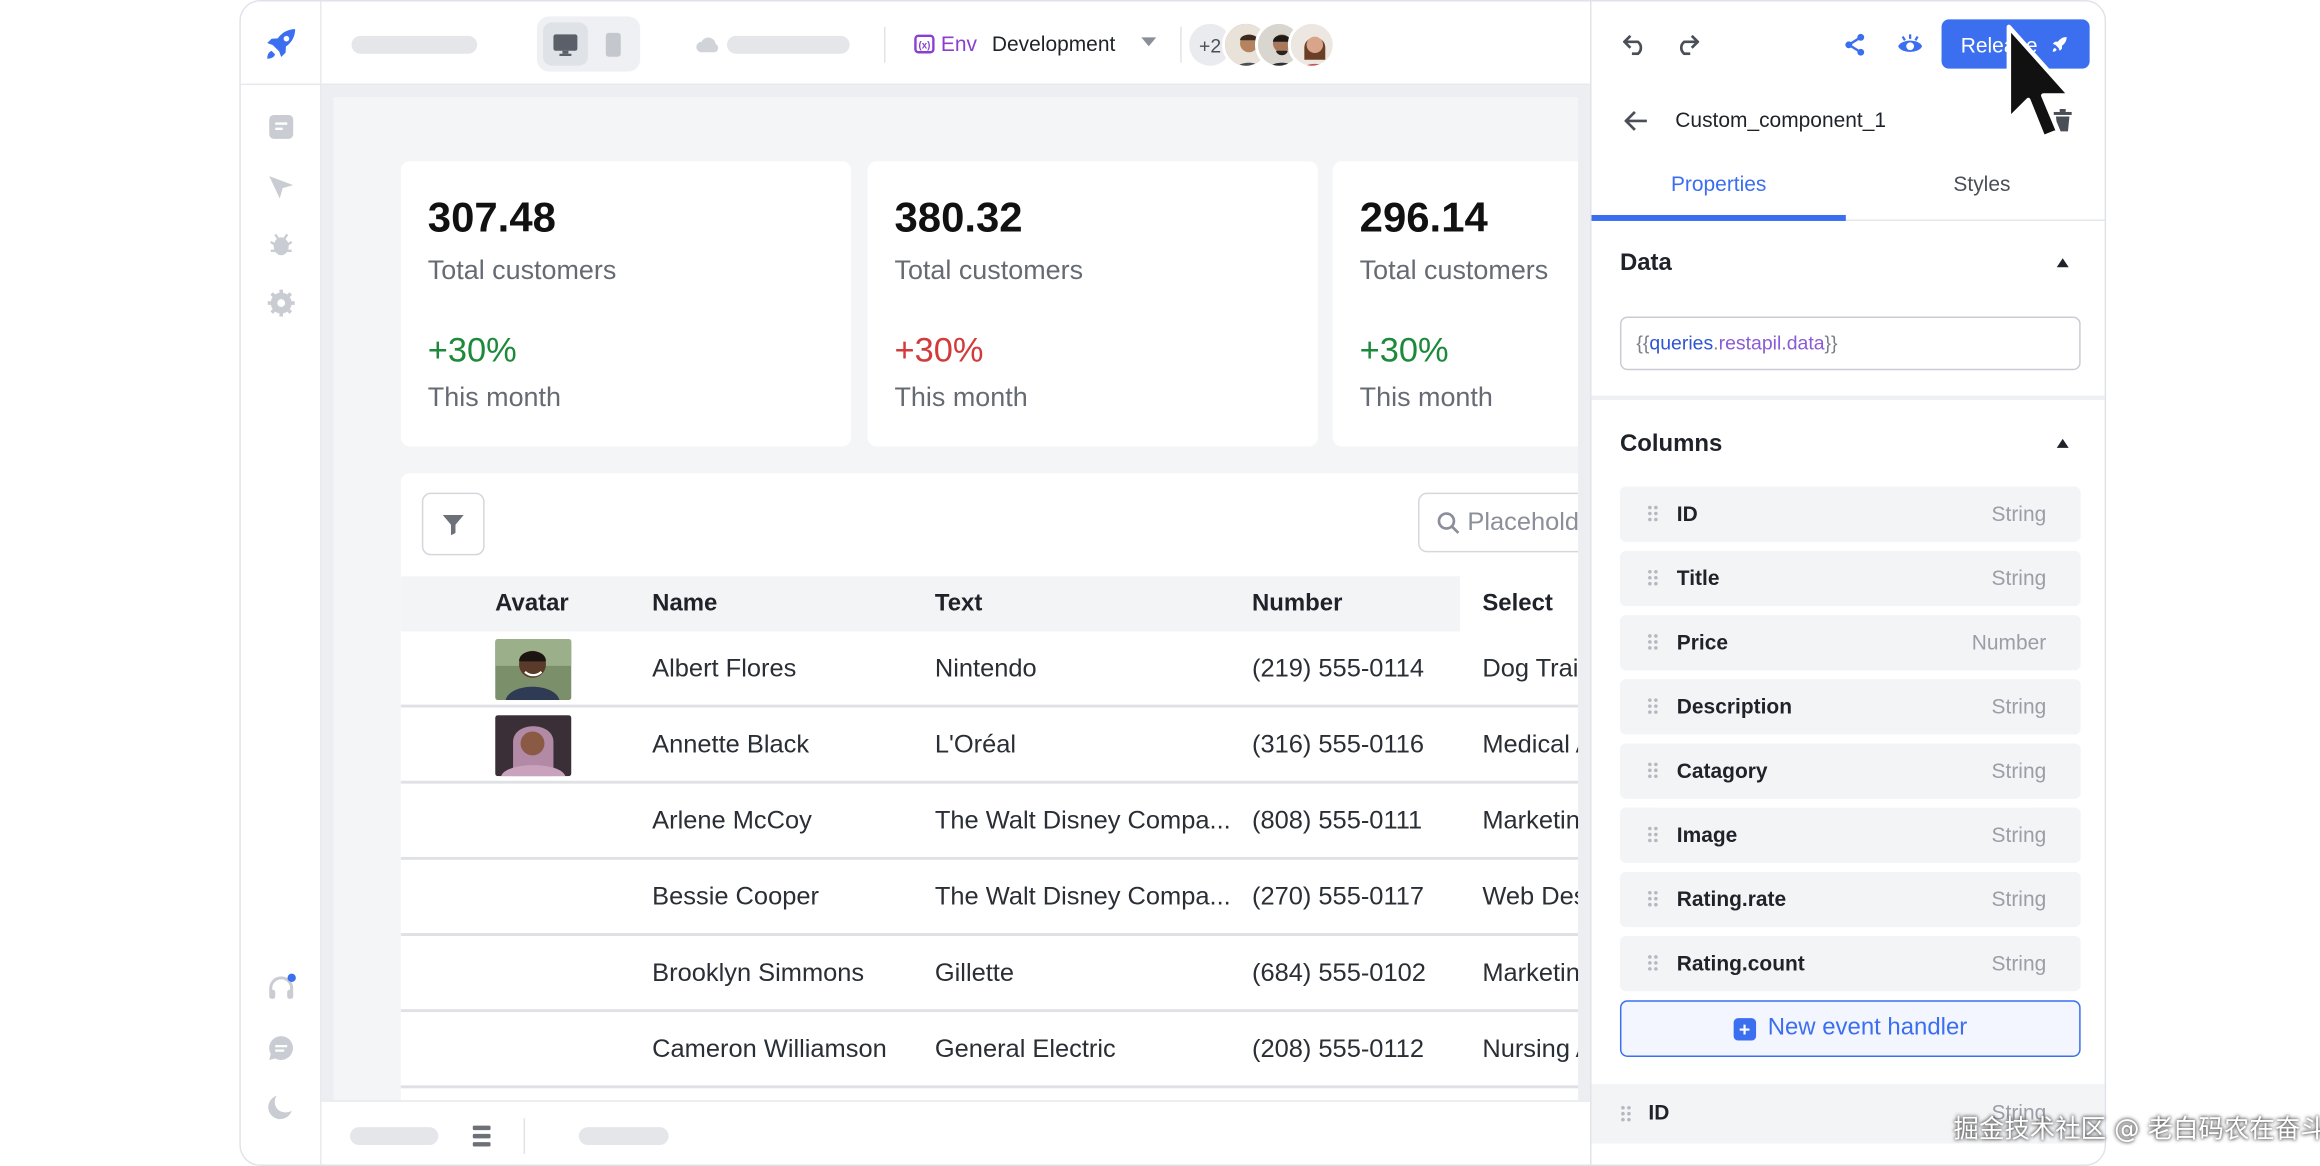 Image resolution: width=2320 pixels, height=1166 pixels. What do you see at coordinates (281, 45) in the screenshot?
I see `rocket-logo-icon` at bounding box center [281, 45].